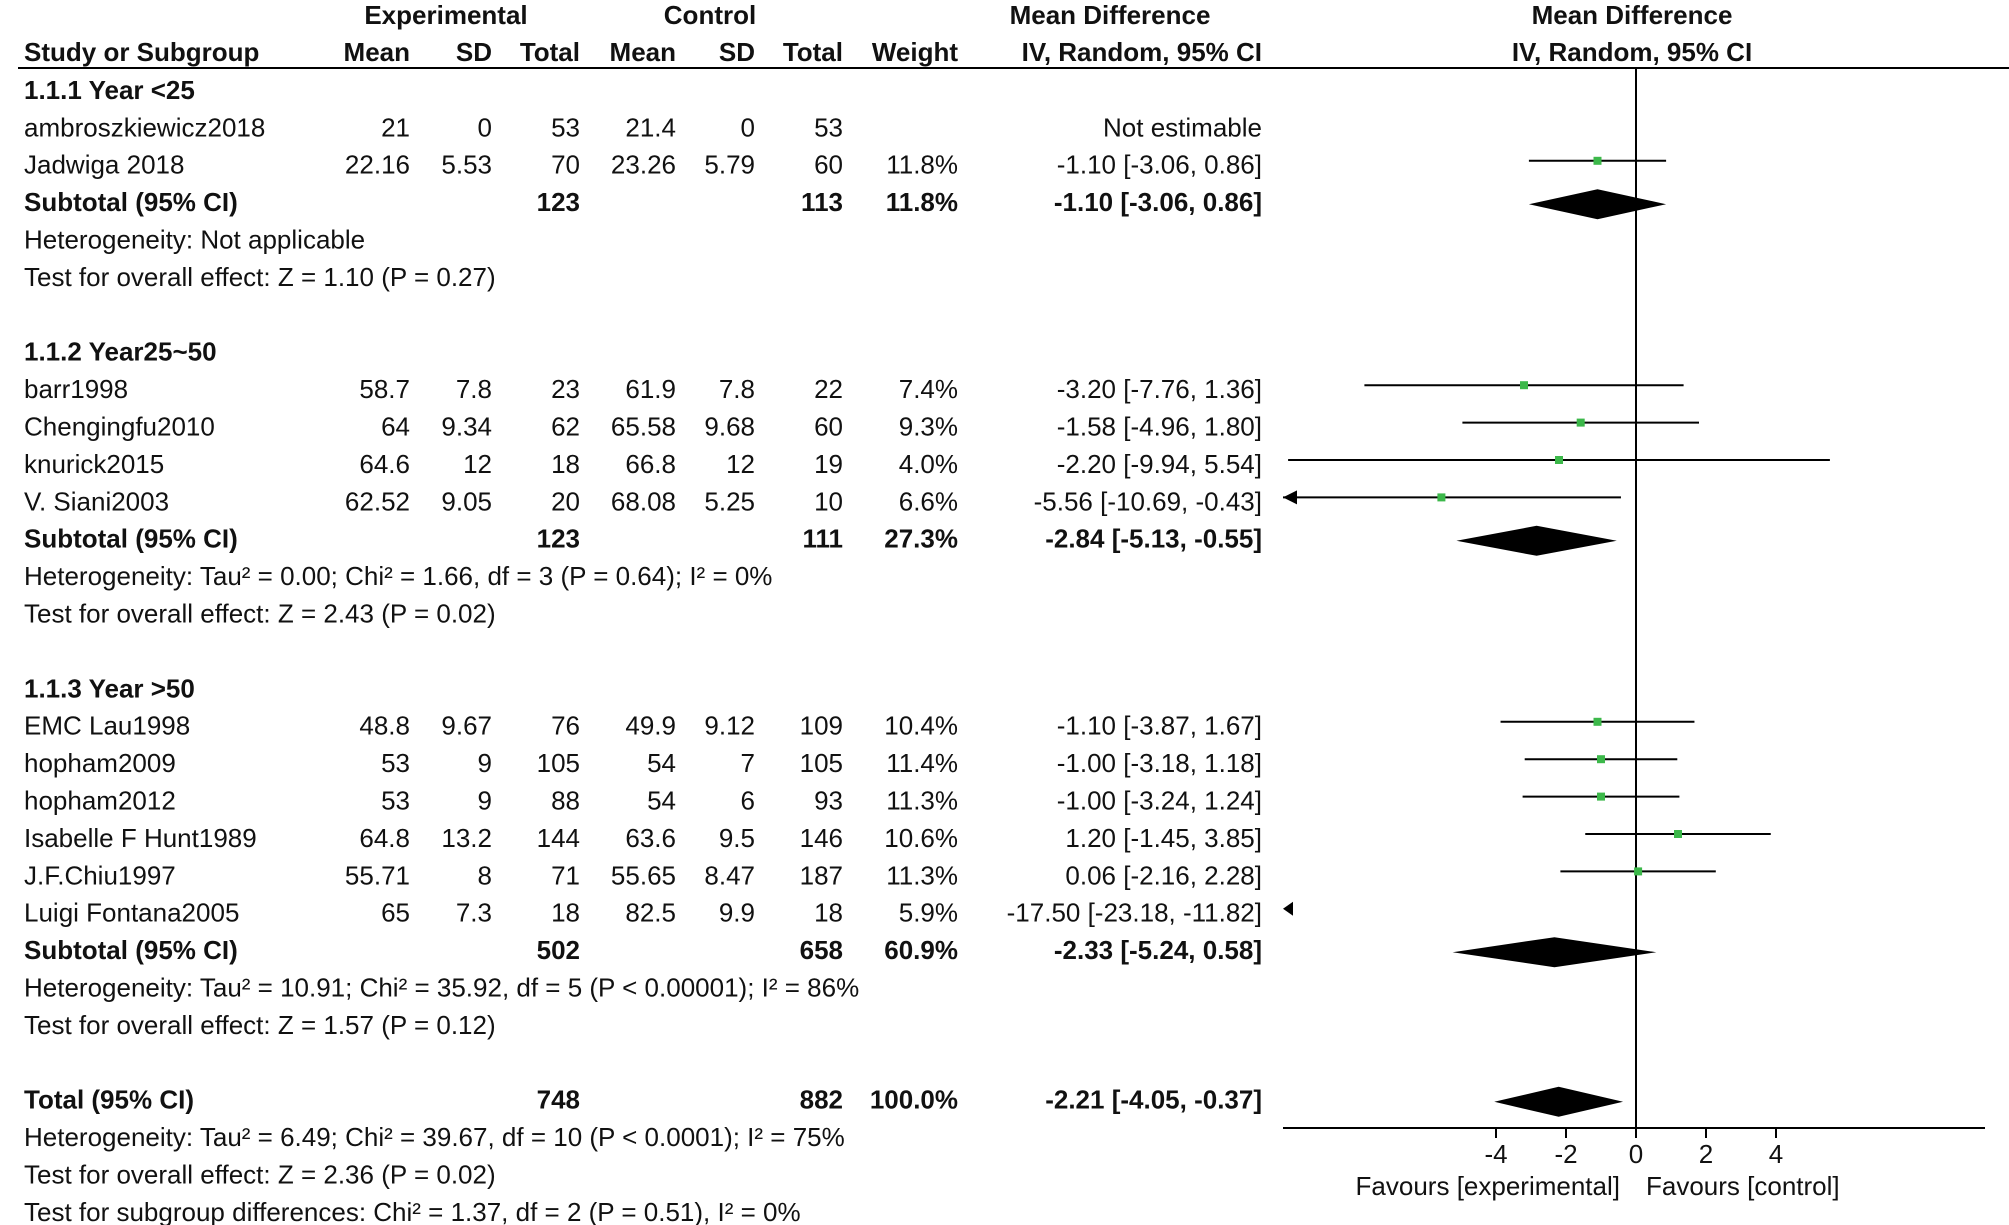 This screenshot has height=1225, width=2009. What do you see at coordinates (650, 726) in the screenshot?
I see `ctl-mean: 49.9` at bounding box center [650, 726].